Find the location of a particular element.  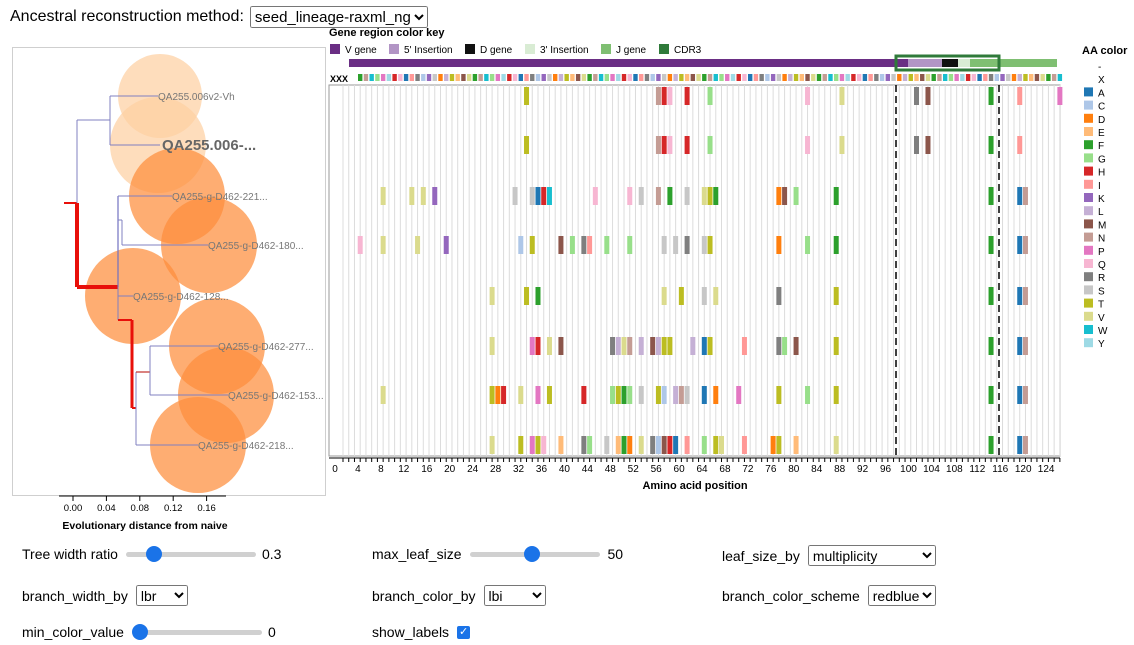

branch-width-by-select: lbr is located at coordinates (161, 595).